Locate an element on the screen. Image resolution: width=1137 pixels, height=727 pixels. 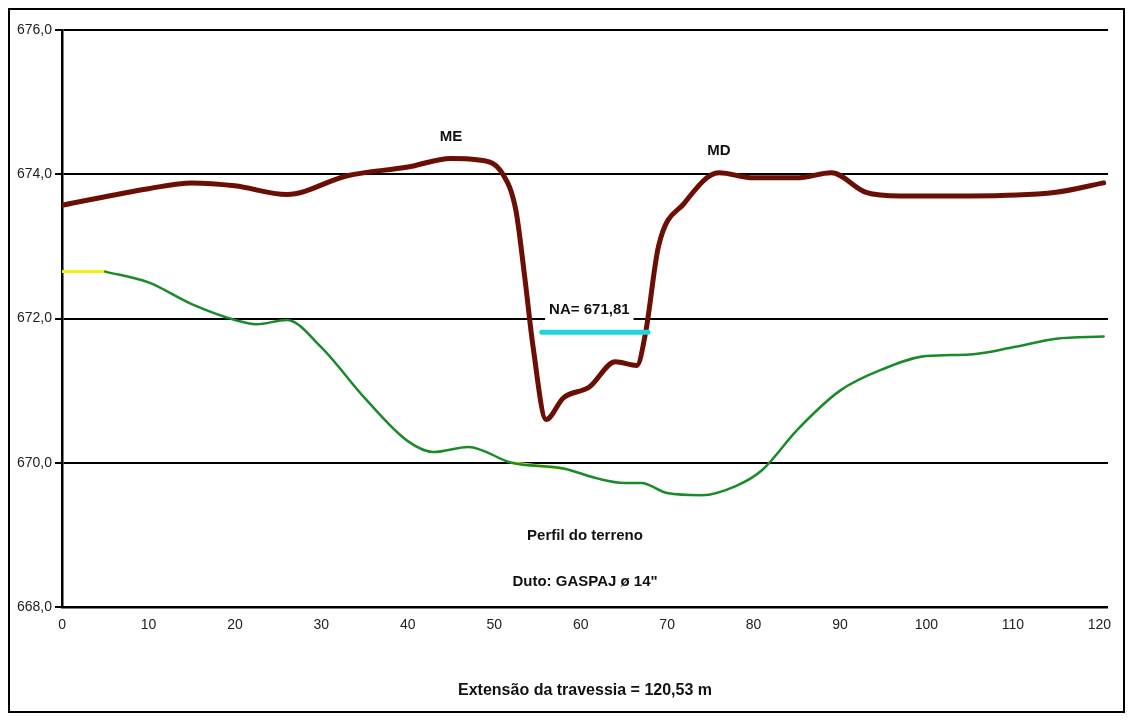
x-tick-label: 40 is located at coordinates (408, 624).